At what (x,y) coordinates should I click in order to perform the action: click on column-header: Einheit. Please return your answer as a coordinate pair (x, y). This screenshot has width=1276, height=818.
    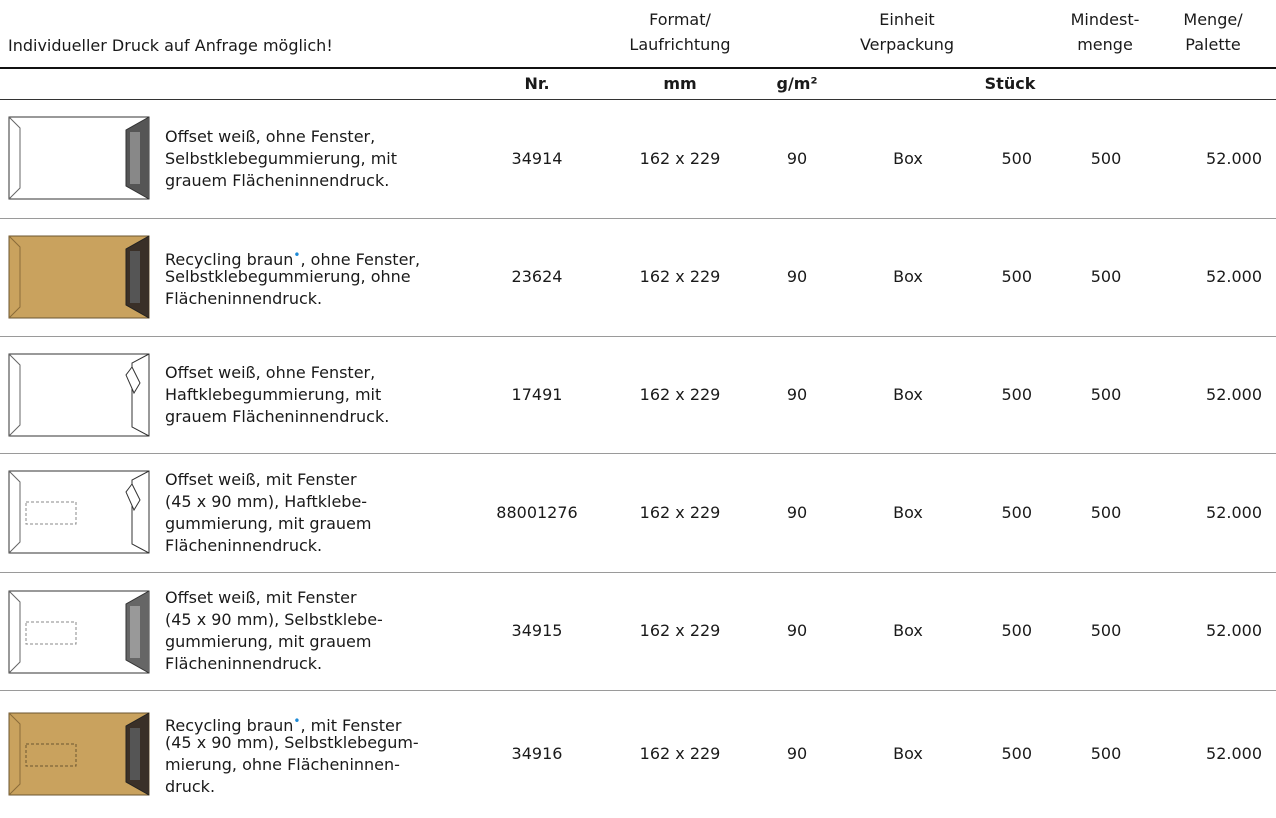
    Looking at the image, I should click on (907, 19).